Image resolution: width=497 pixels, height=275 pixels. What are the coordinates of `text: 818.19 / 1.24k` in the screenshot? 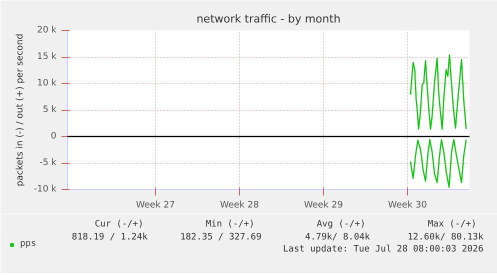 It's located at (110, 237).